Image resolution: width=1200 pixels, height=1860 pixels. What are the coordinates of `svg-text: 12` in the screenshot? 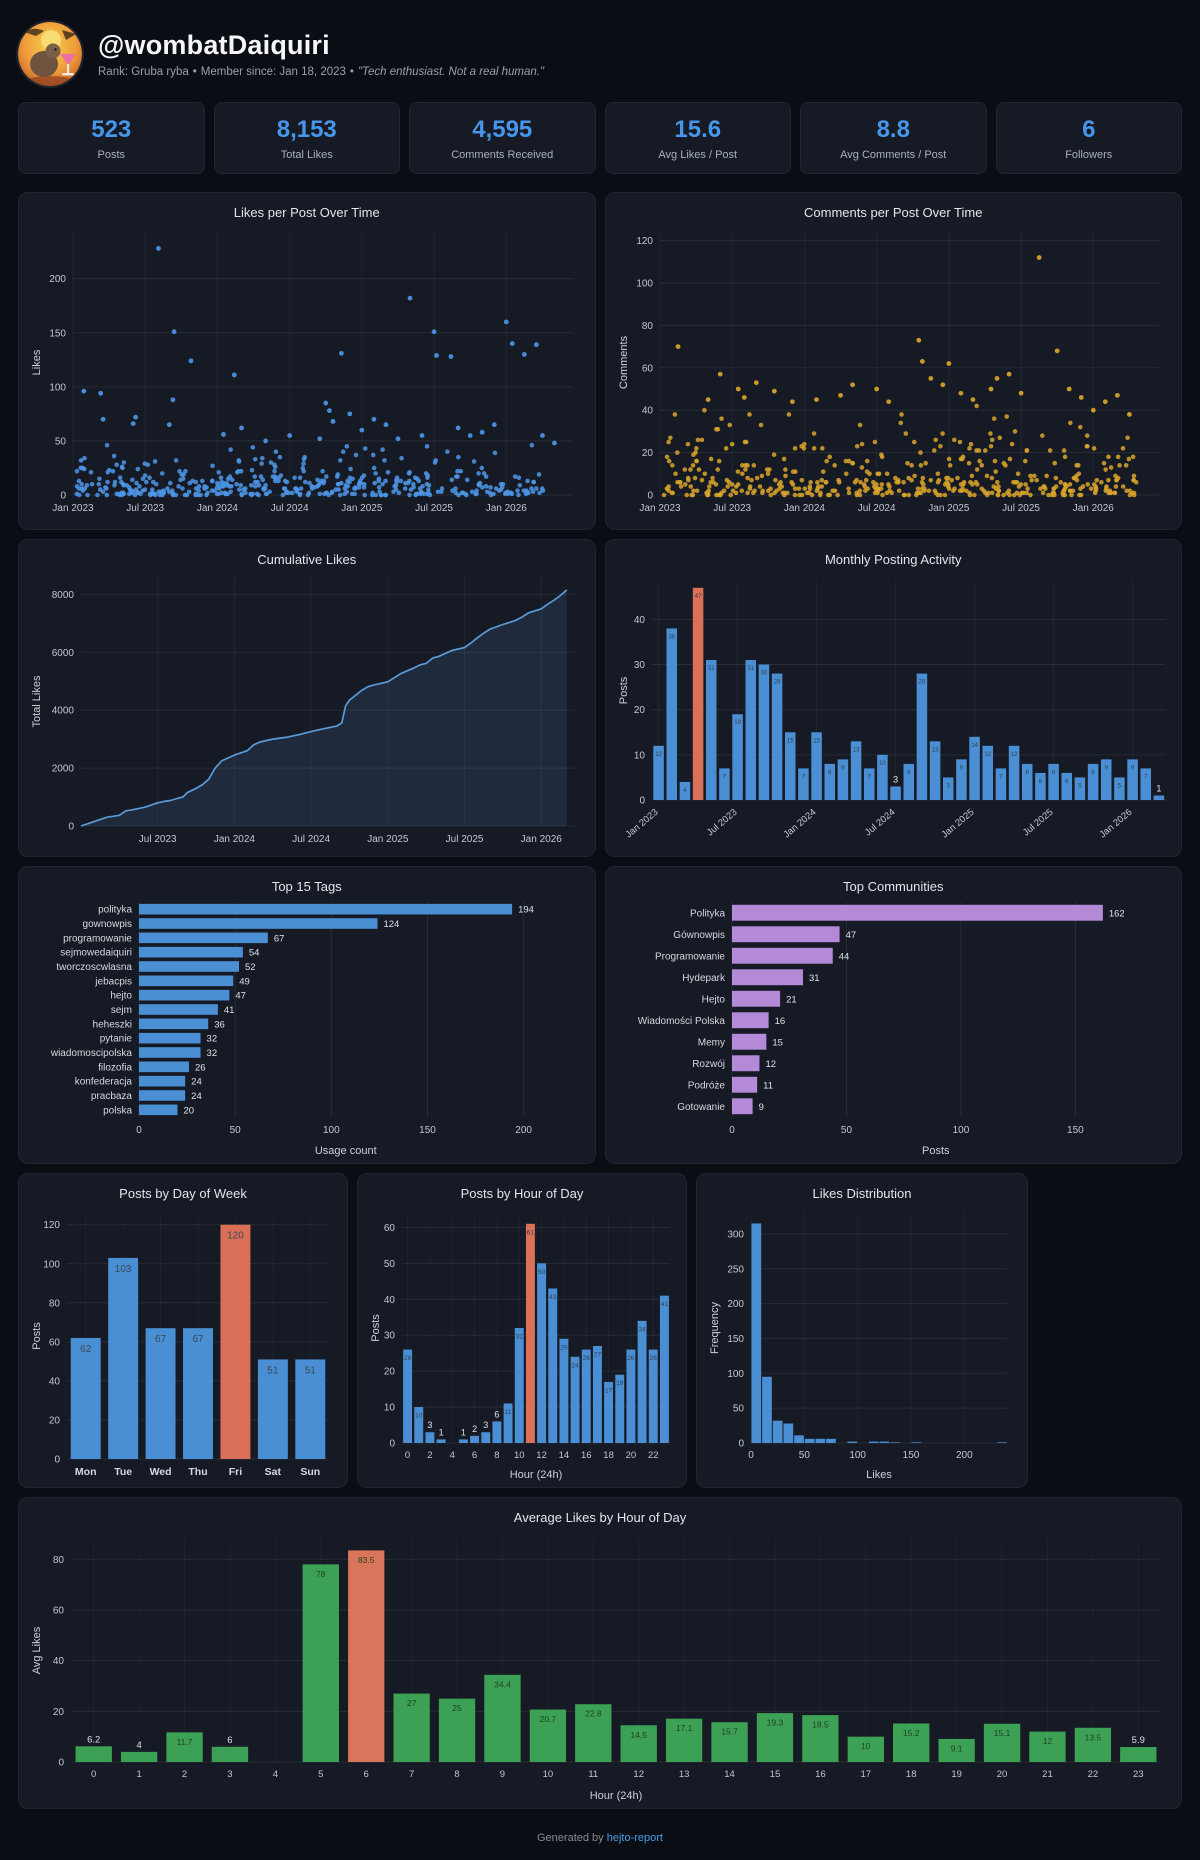 It's located at (658, 755).